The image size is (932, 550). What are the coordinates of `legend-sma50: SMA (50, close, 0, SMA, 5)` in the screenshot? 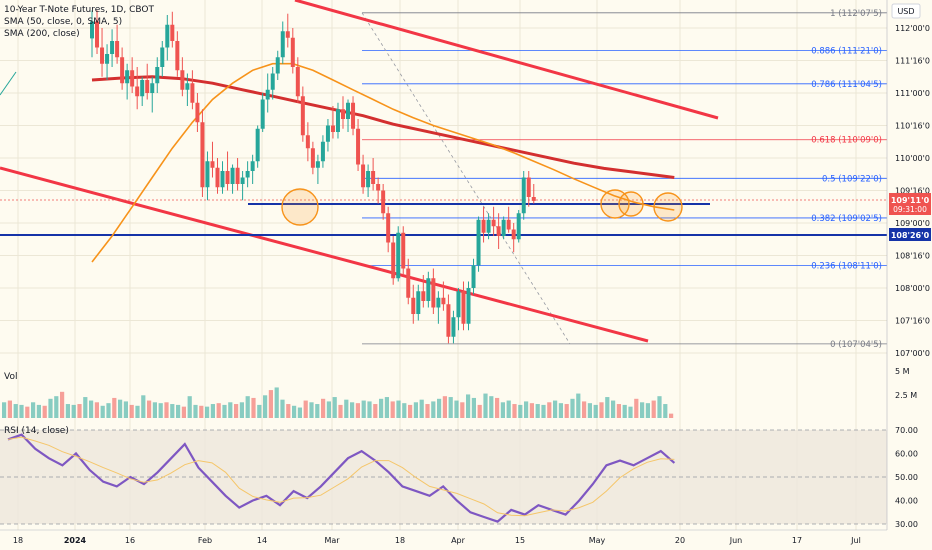 It's located at (63, 22).